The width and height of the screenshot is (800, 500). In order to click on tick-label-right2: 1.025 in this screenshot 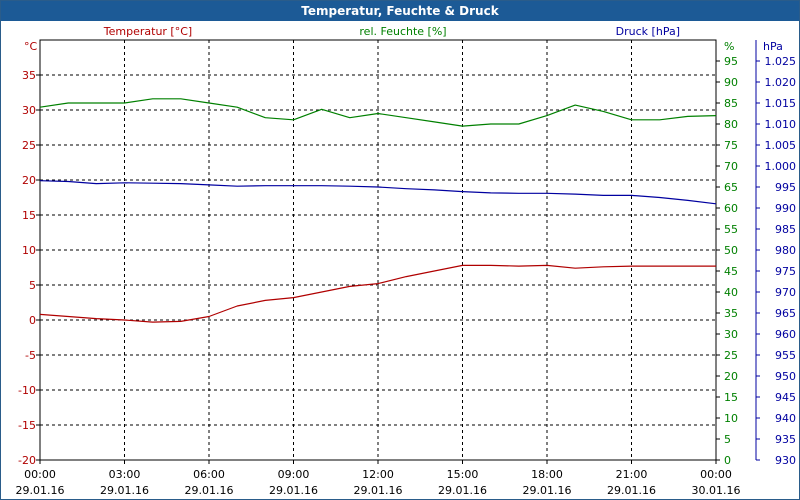, I will do `click(781, 61)`.